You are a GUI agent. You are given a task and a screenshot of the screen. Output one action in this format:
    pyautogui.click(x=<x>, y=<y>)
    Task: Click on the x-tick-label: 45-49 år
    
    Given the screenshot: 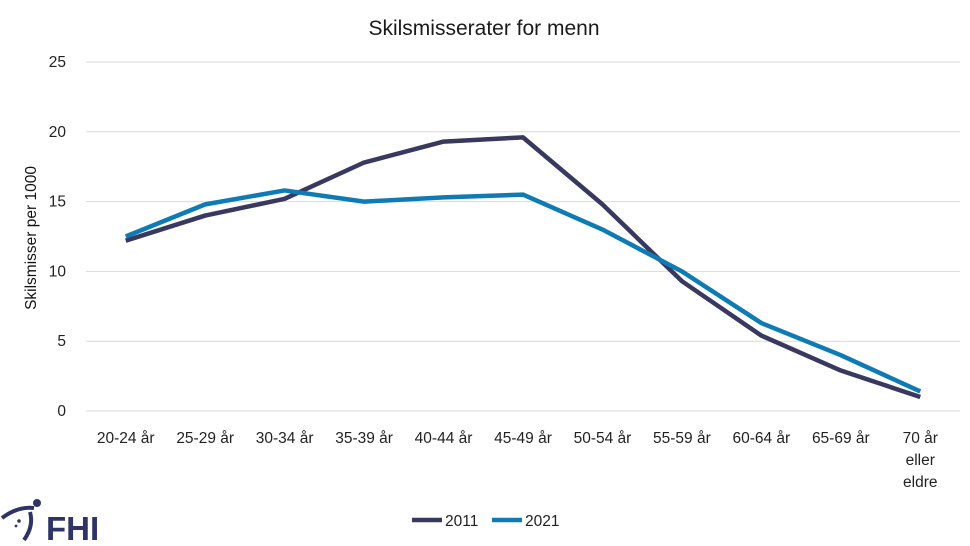 What is the action you would take?
    pyautogui.click(x=523, y=438)
    